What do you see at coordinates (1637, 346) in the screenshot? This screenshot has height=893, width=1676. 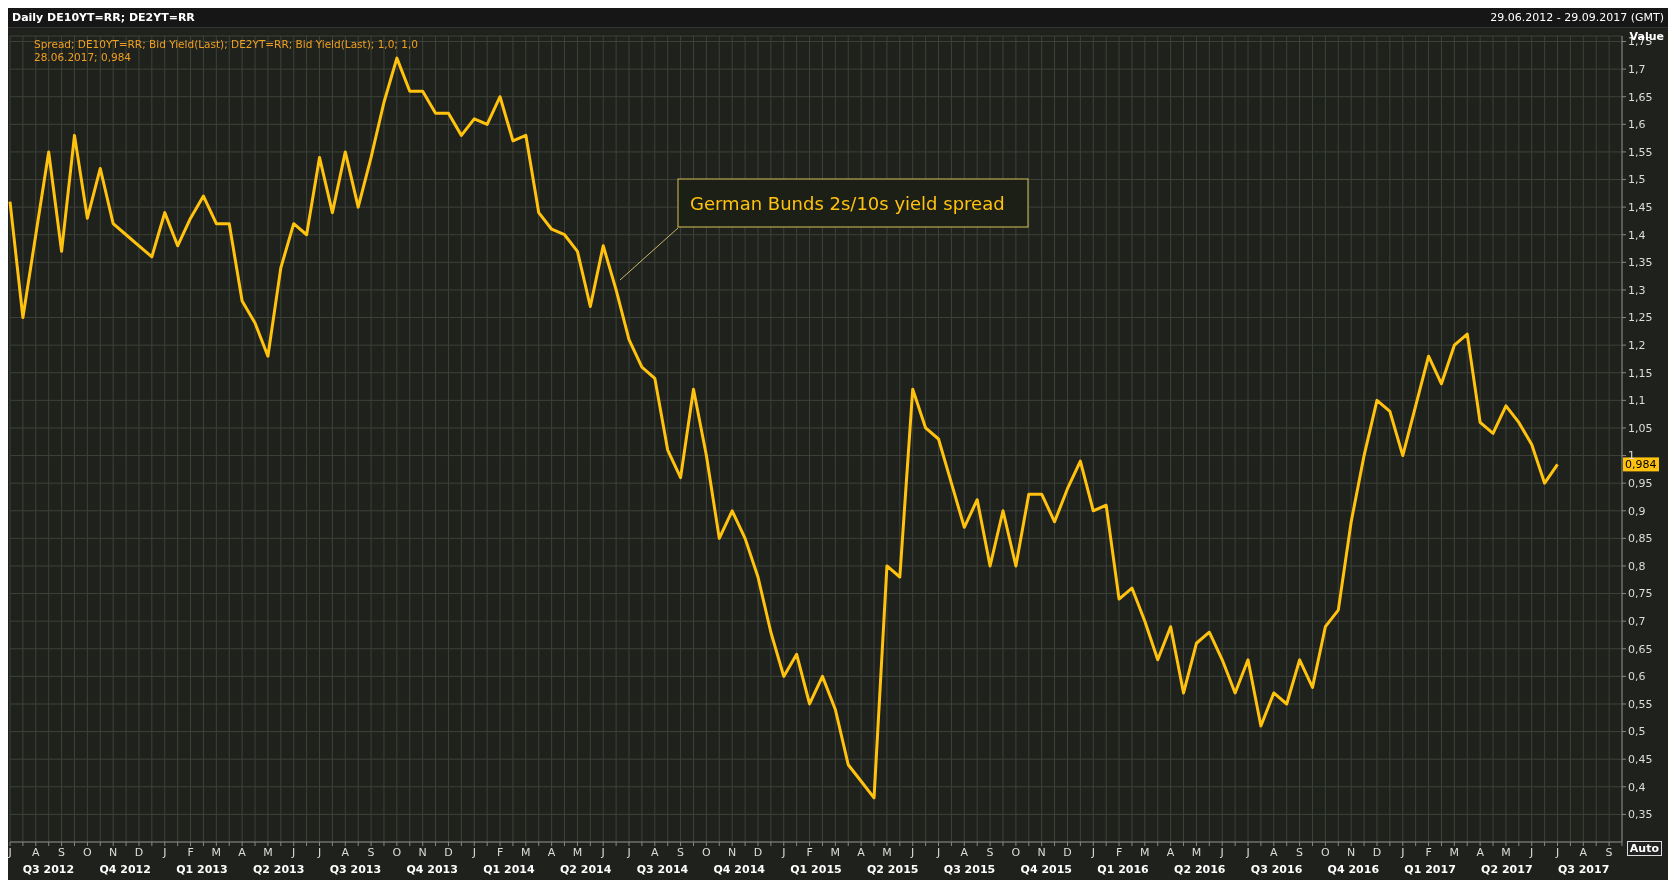 I see `y-tick-label: 1,2` at bounding box center [1637, 346].